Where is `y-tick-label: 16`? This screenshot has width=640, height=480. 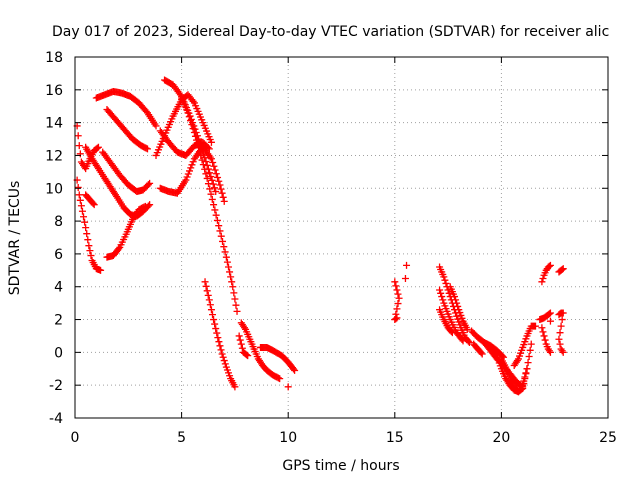
y-tick-label: 16 is located at coordinates (54, 91).